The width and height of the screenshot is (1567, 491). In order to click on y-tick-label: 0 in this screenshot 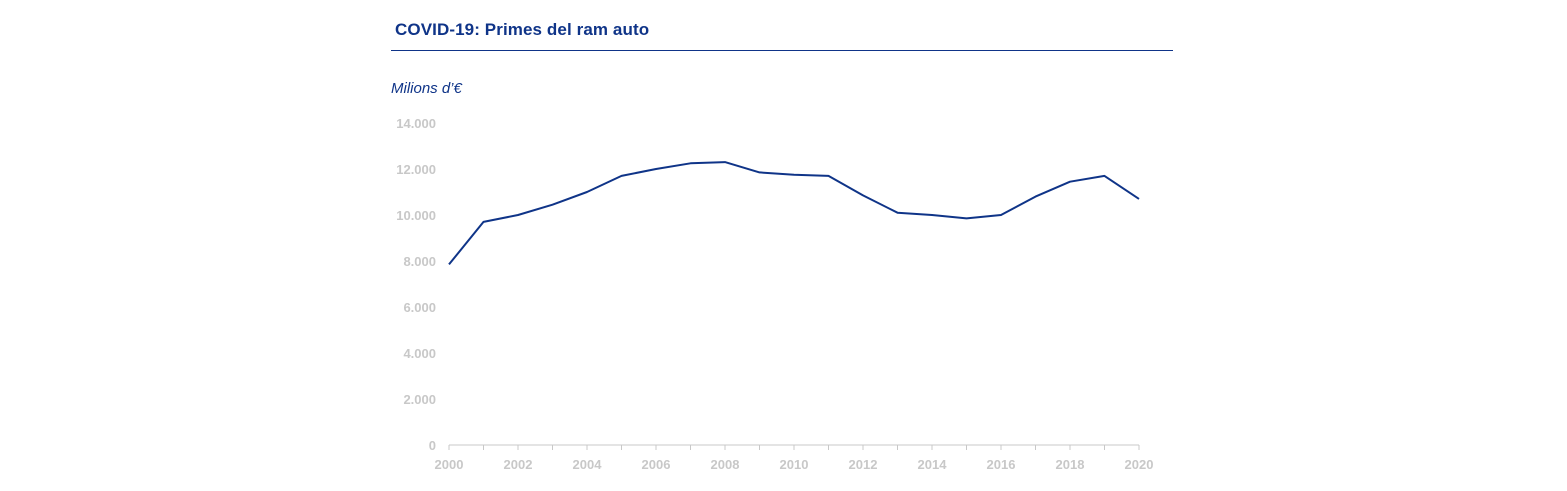, I will do `click(432, 445)`.